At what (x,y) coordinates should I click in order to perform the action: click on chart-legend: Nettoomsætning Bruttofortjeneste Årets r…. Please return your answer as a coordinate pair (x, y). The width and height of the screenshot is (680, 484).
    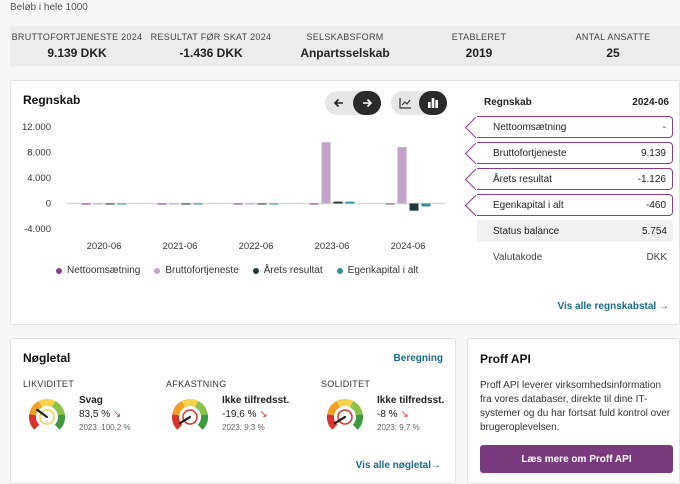
    Looking at the image, I should click on (237, 270).